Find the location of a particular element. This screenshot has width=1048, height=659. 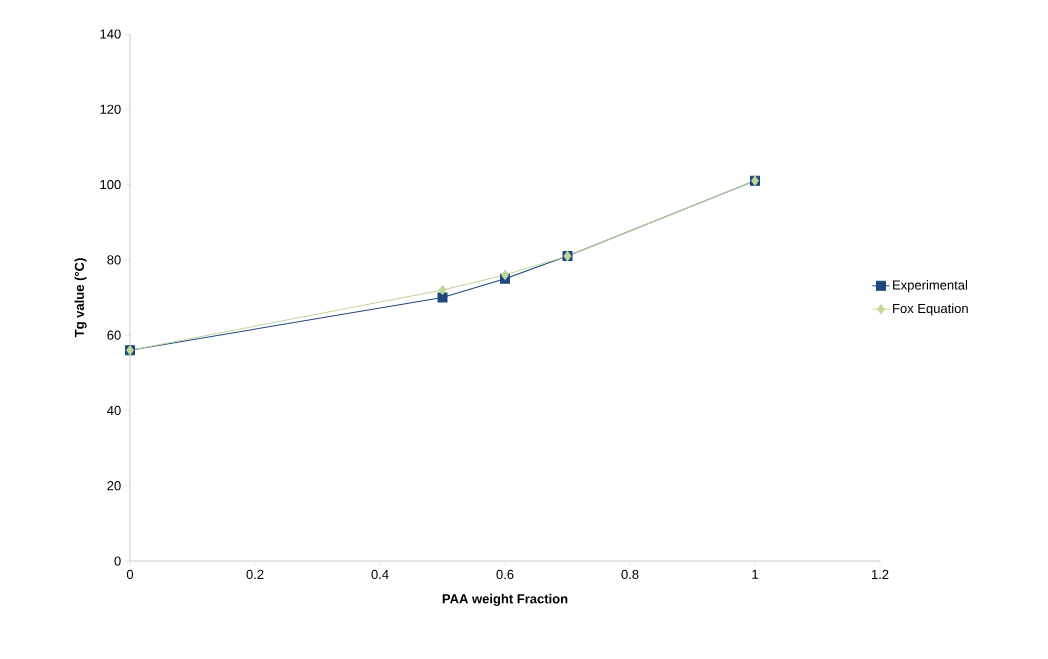

legend-label: Fox Equation is located at coordinates (930, 309).